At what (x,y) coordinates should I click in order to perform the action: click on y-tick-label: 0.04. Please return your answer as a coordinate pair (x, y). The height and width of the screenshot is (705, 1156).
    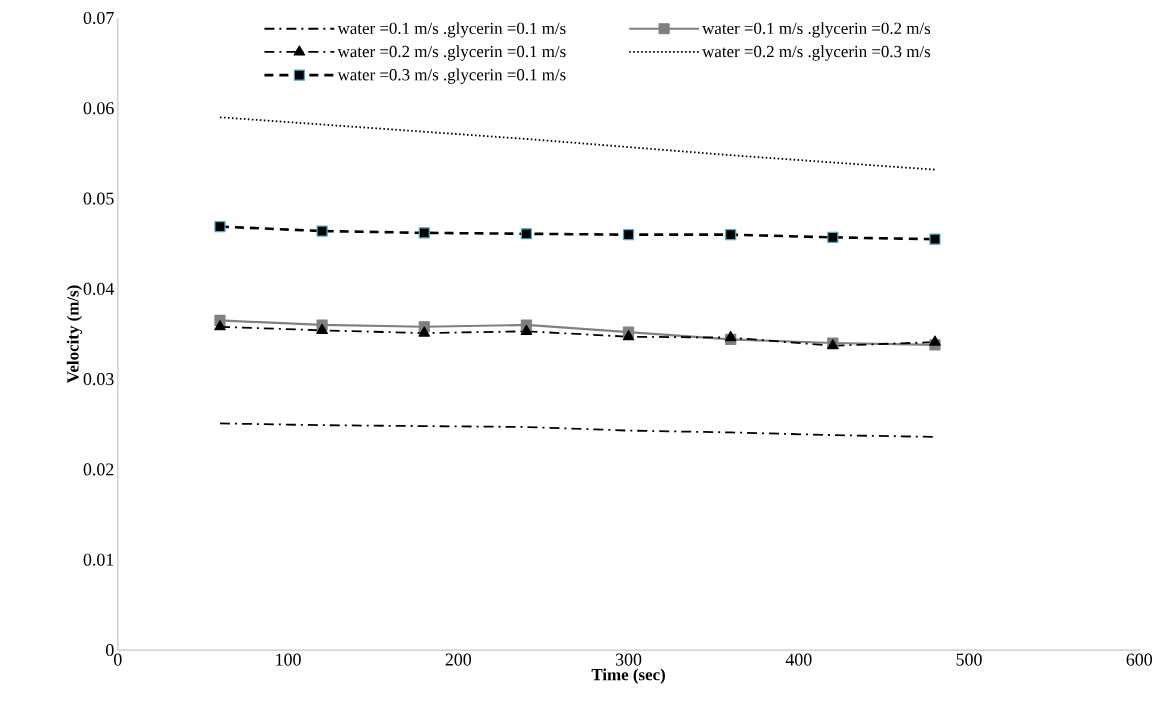
    Looking at the image, I should click on (99, 288).